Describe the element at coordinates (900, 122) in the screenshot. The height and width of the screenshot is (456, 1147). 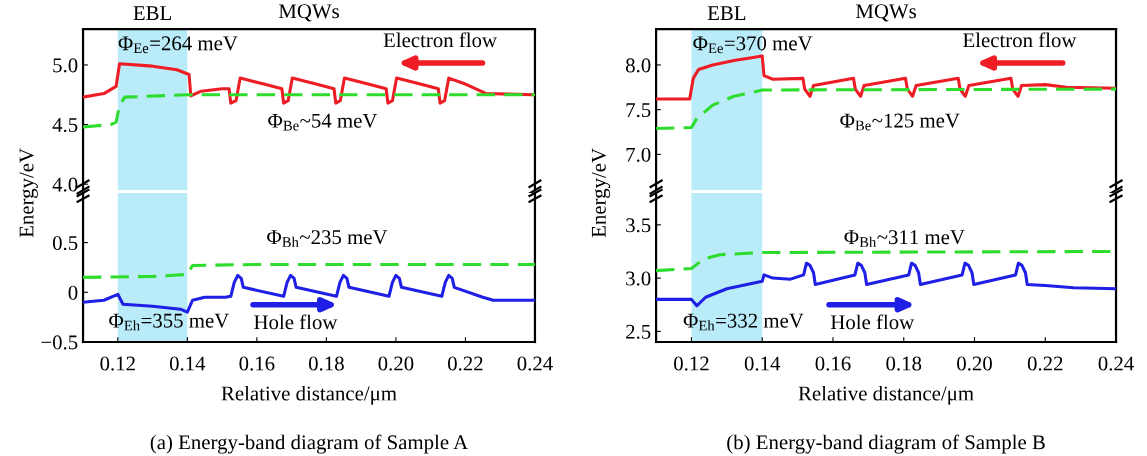
I see `annotation: Φ$_{Be}$~125 meV` at that location.